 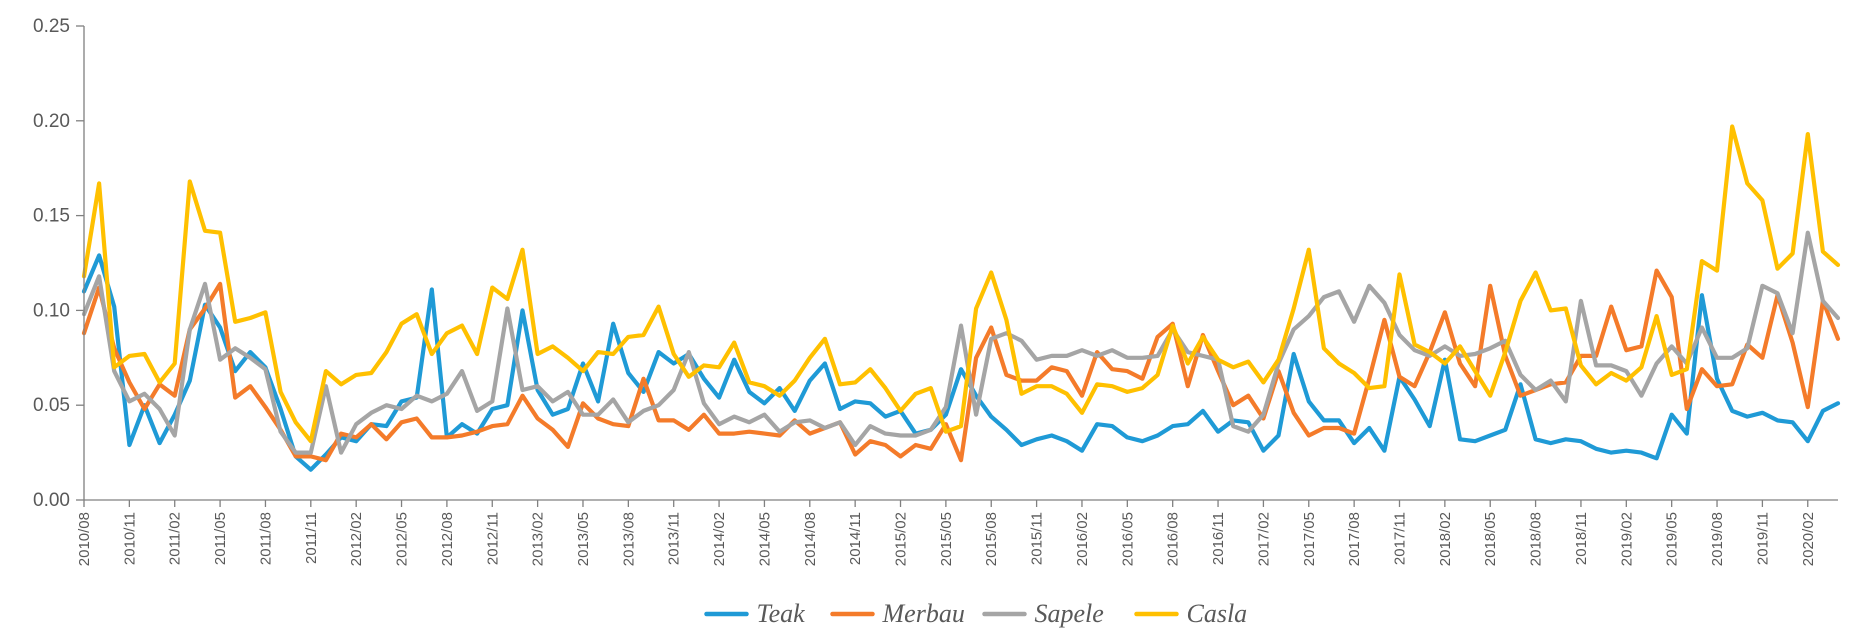 What do you see at coordinates (51, 310) in the screenshot?
I see `y-tick-label: 0.10` at bounding box center [51, 310].